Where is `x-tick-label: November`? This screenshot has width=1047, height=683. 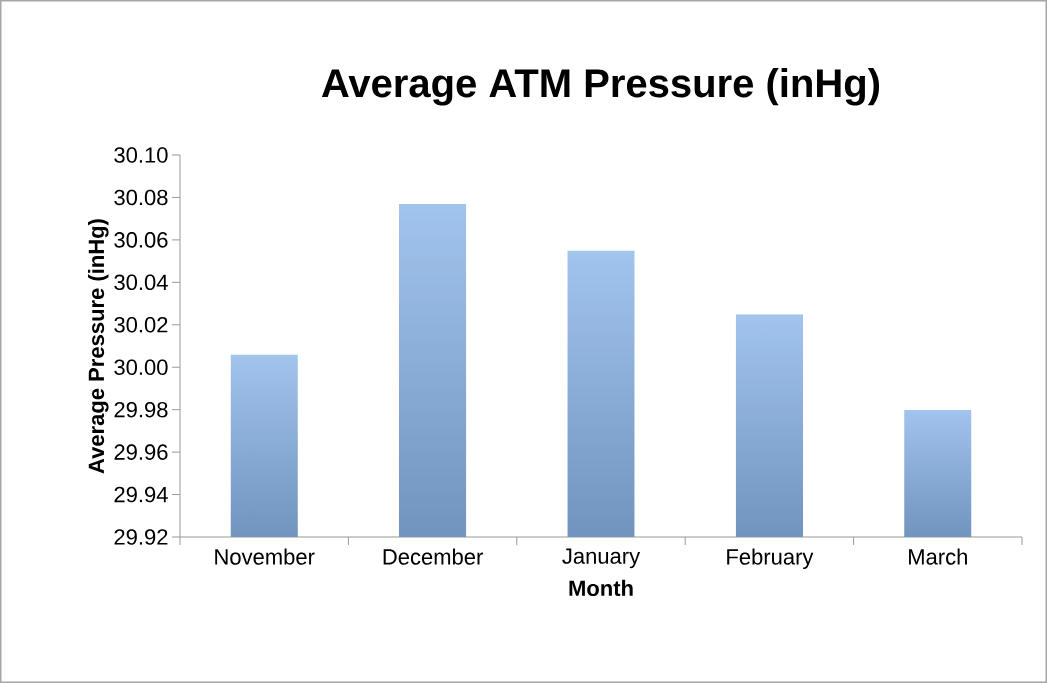 x-tick-label: November is located at coordinates (265, 556).